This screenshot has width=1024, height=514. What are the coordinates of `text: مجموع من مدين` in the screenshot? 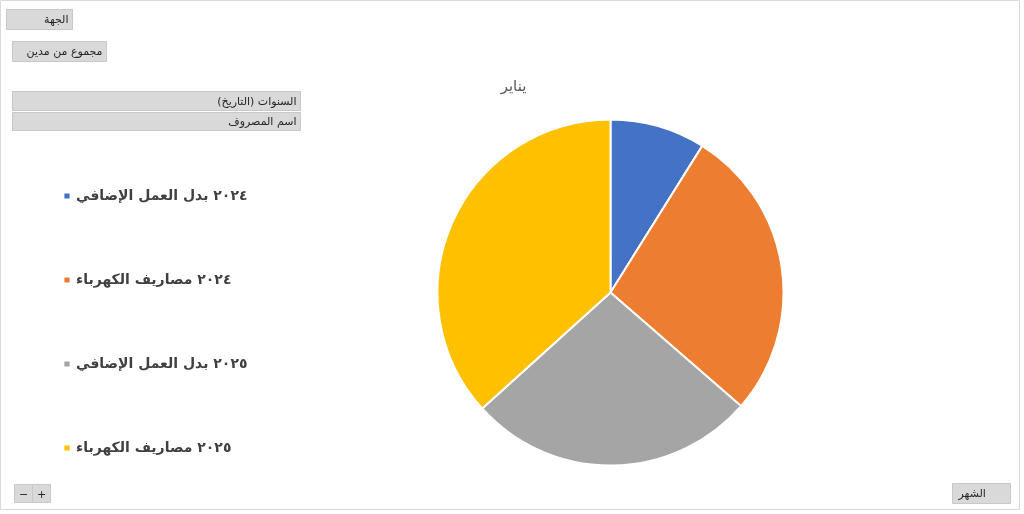 It's located at (64, 51).